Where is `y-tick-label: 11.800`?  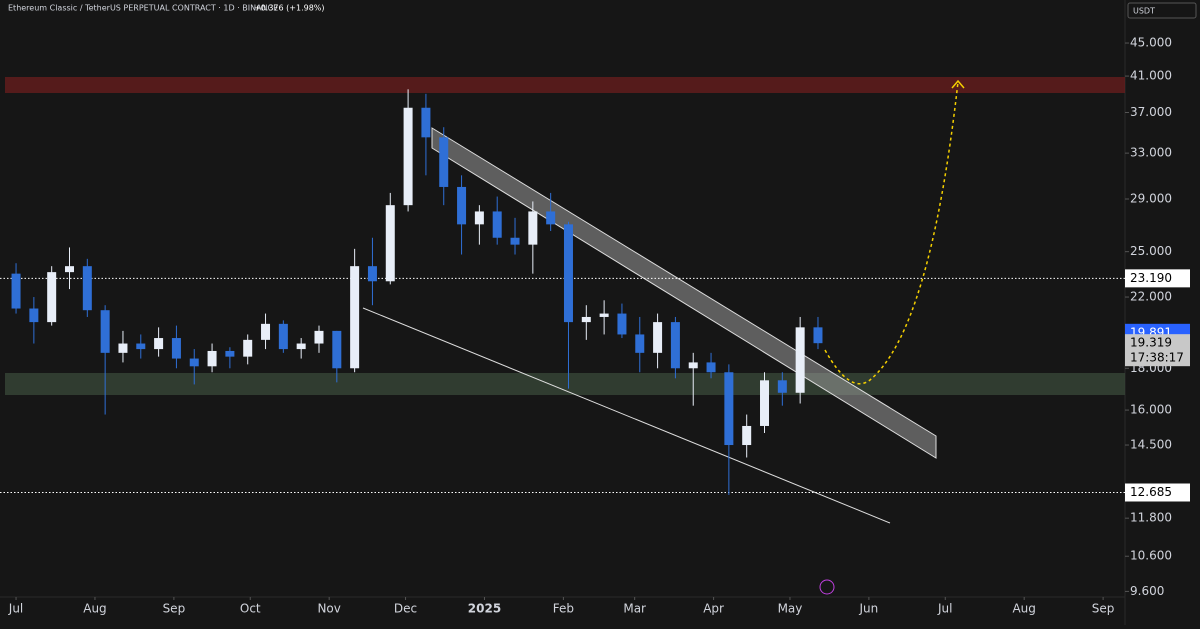
y-tick-label: 11.800 is located at coordinates (1151, 518).